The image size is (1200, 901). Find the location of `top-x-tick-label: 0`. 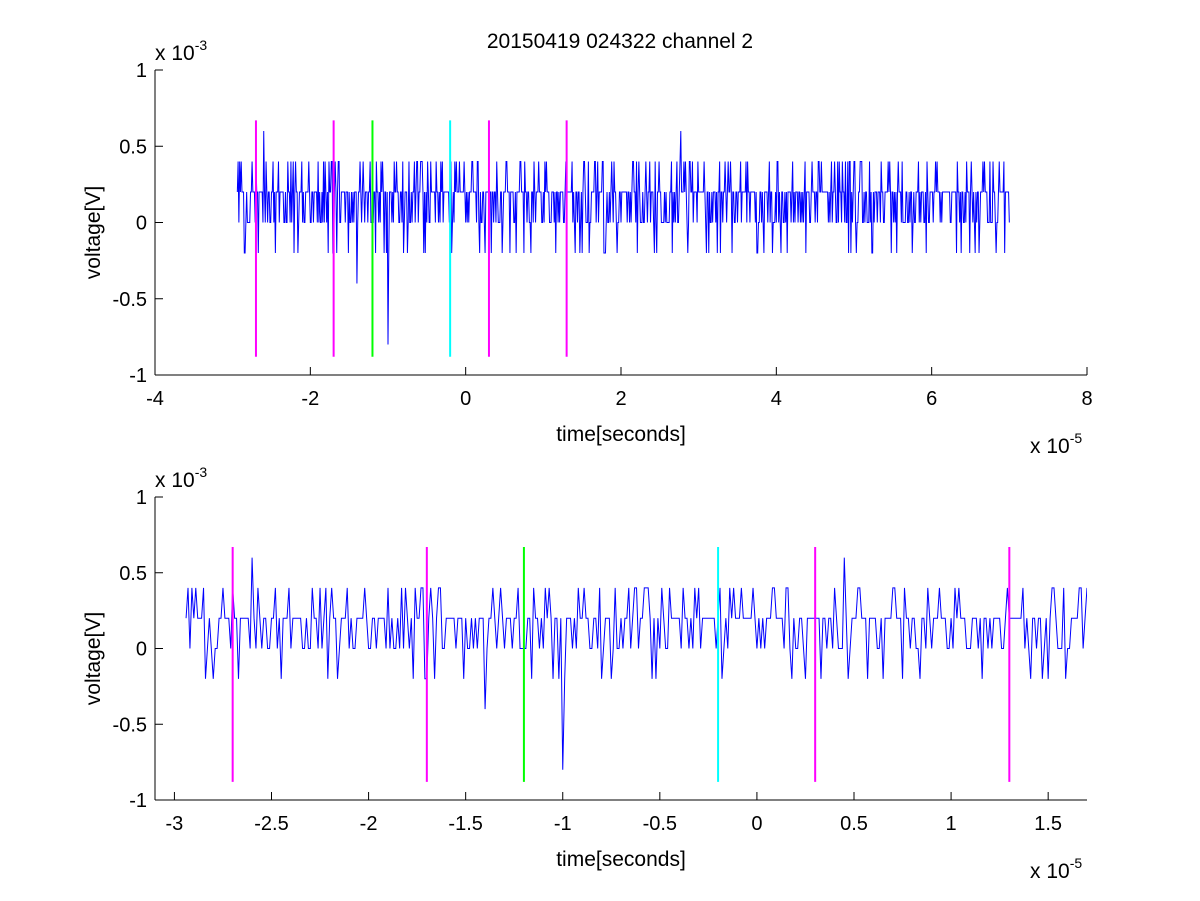

top-x-tick-label: 0 is located at coordinates (465, 399).